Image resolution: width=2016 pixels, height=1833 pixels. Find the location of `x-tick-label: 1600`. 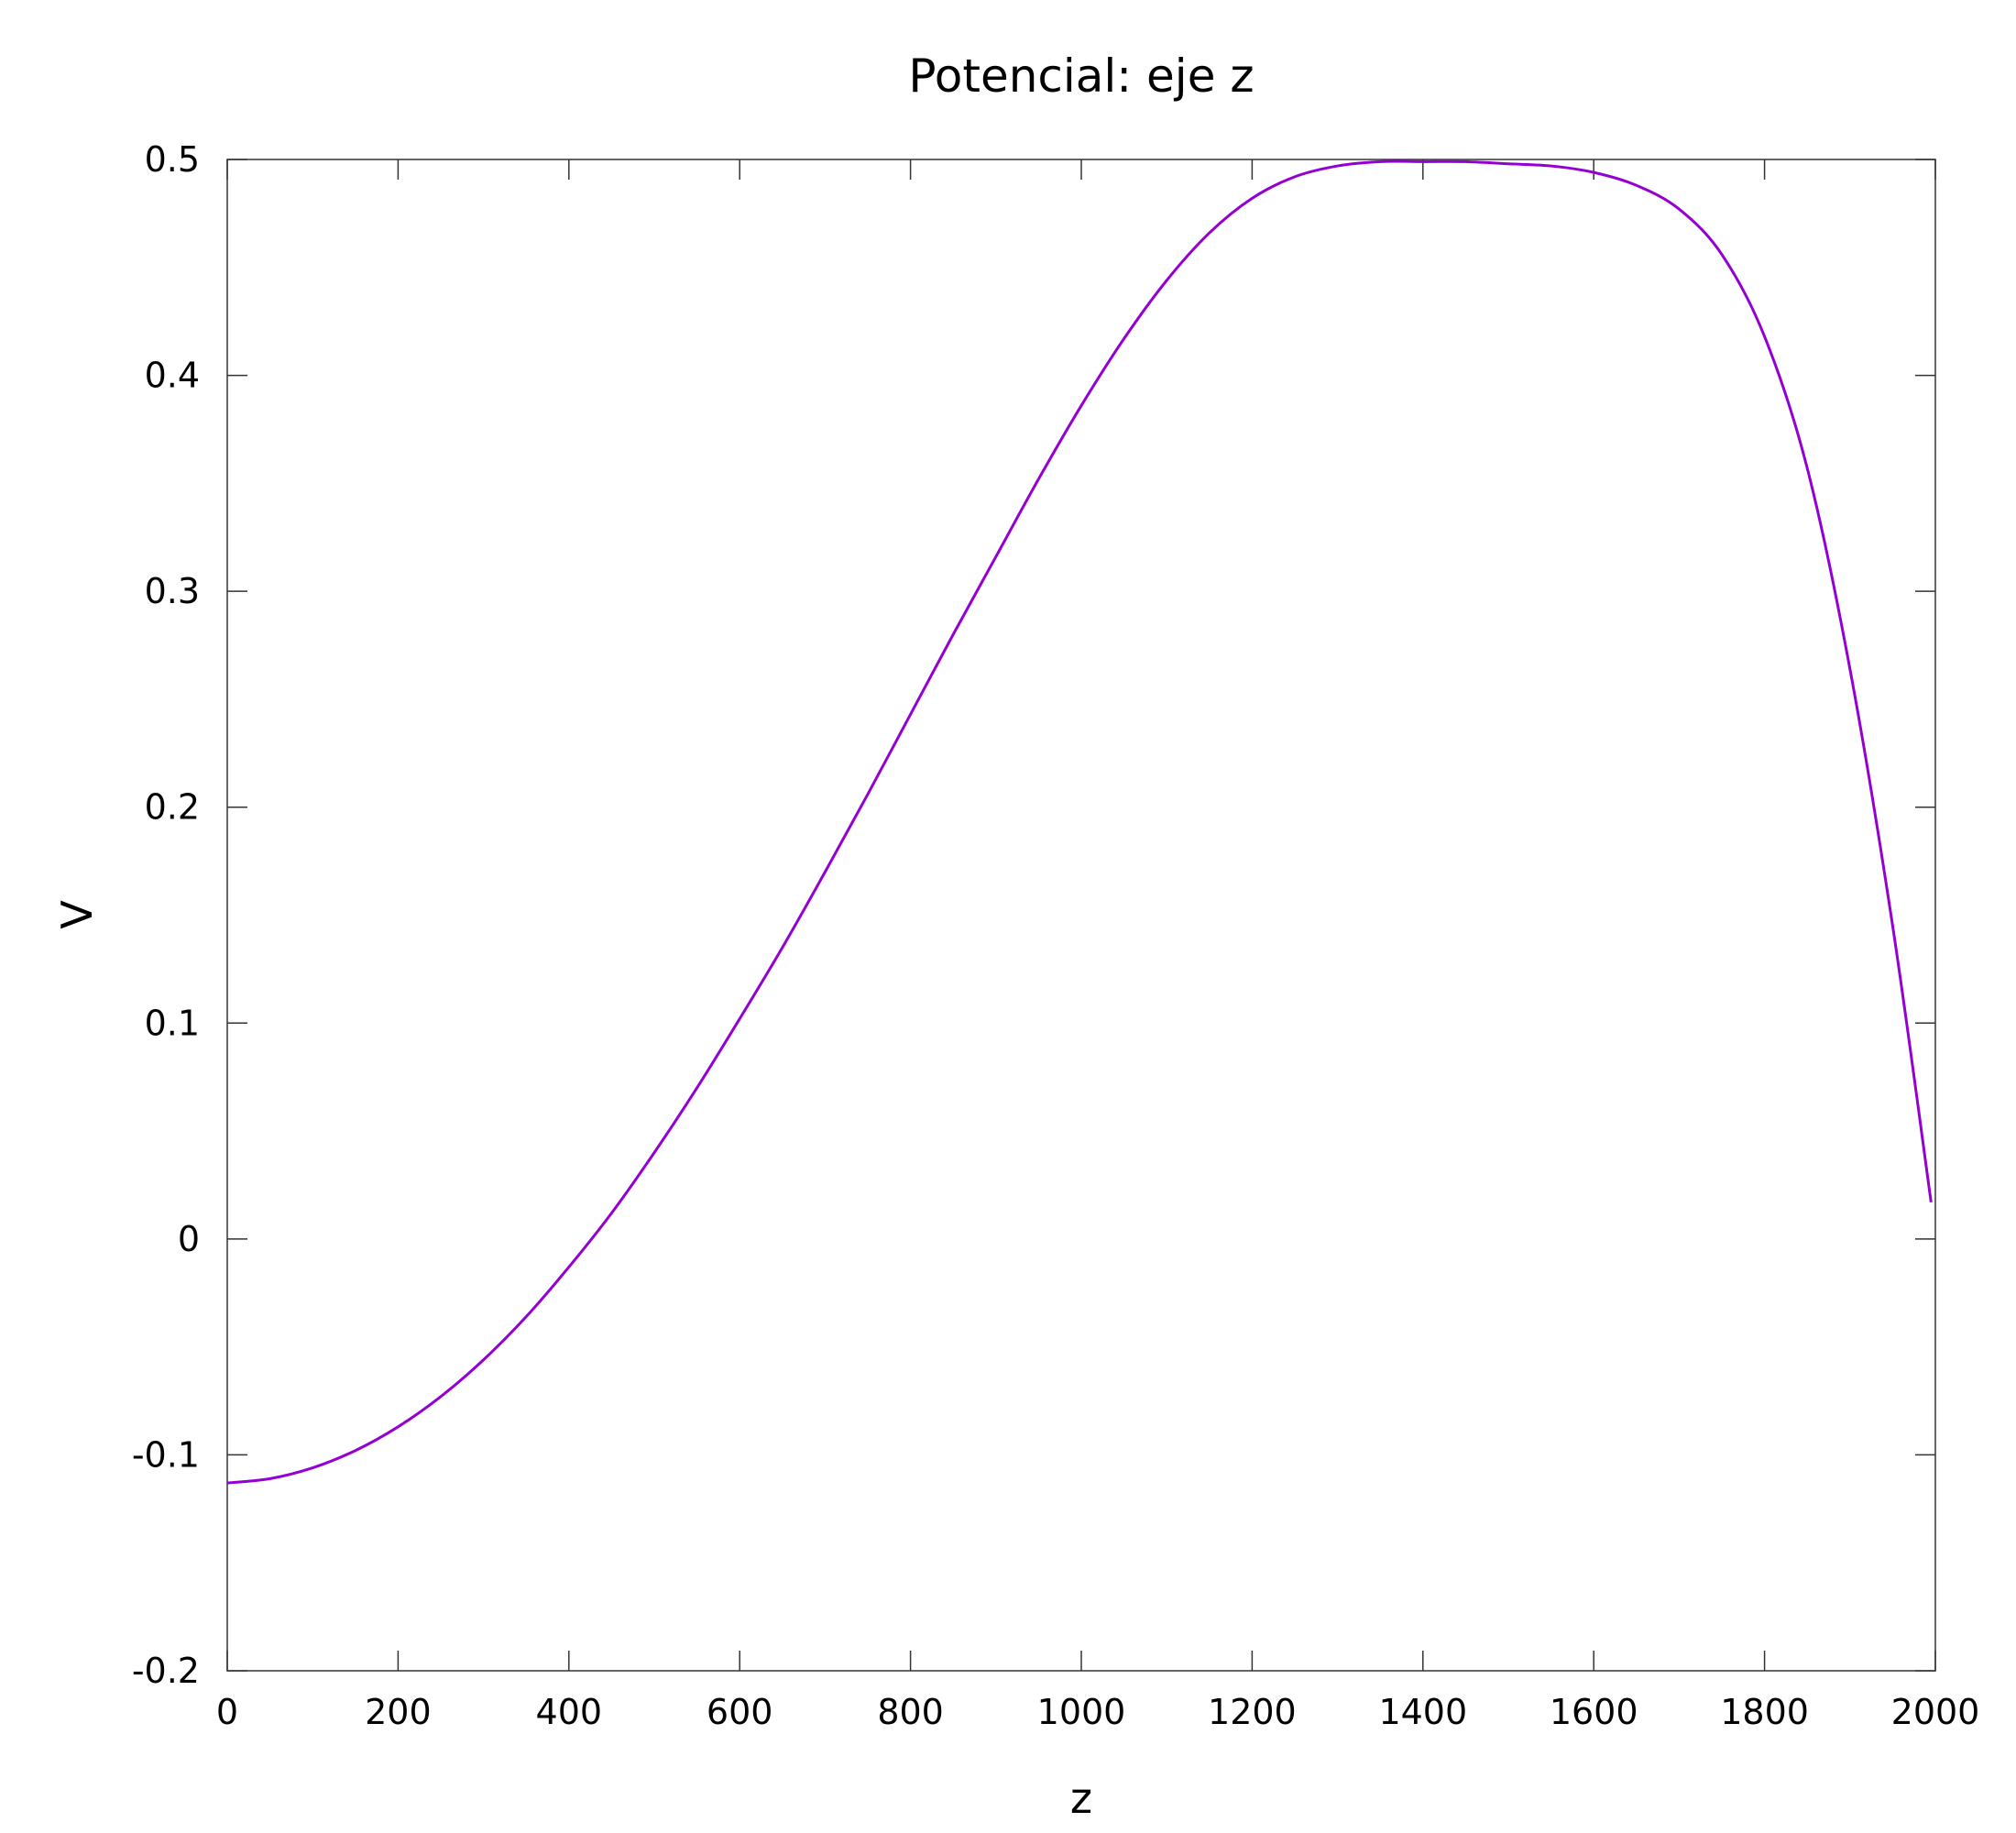

x-tick-label: 1600 is located at coordinates (1594, 1712).